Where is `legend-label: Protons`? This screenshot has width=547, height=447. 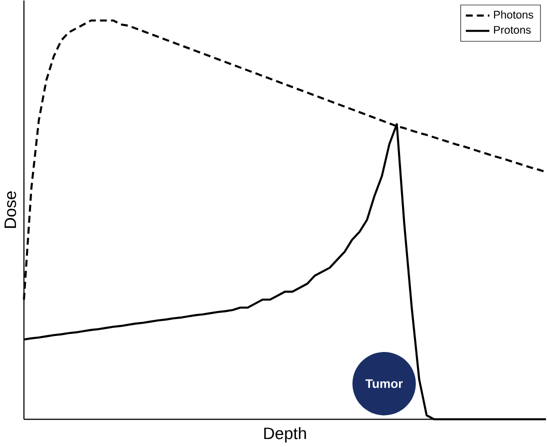
legend-label: Protons is located at coordinates (512, 30).